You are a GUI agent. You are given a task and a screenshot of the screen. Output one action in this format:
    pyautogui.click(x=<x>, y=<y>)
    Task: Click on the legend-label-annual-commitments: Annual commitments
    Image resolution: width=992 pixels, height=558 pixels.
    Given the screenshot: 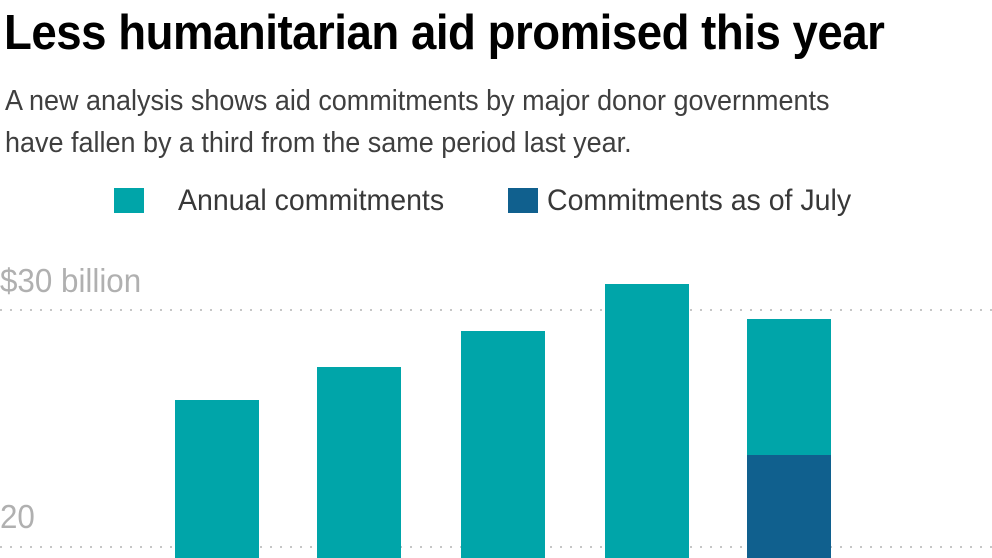 What is the action you would take?
    pyautogui.click(x=311, y=200)
    